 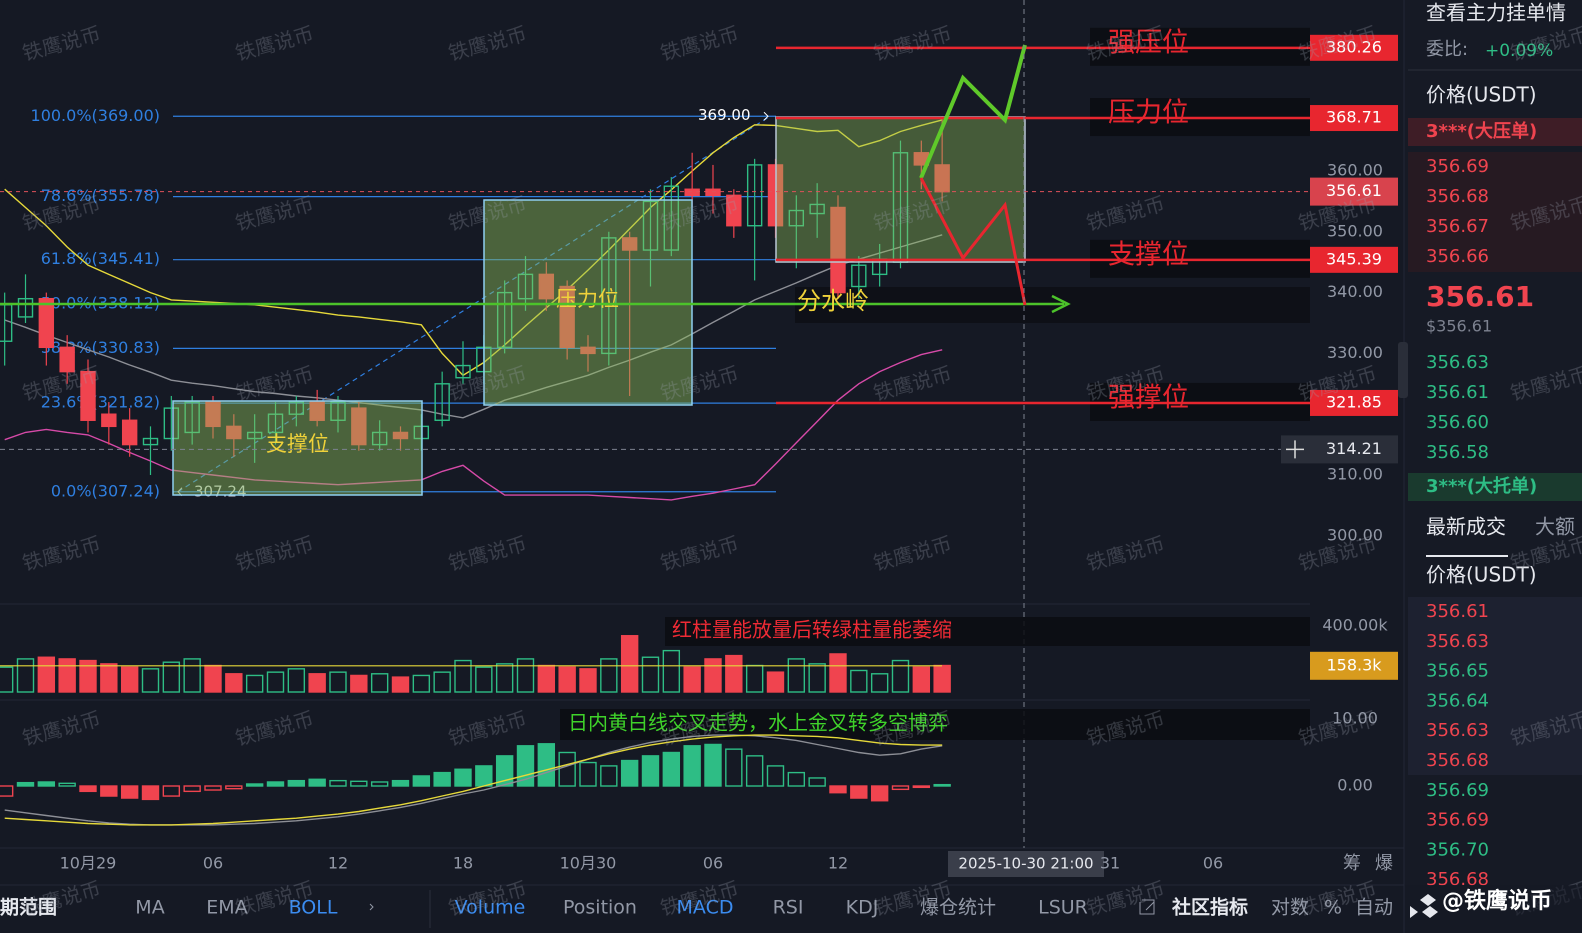 What do you see at coordinates (705, 908) in the screenshot?
I see `toolbar-item: MACD` at bounding box center [705, 908].